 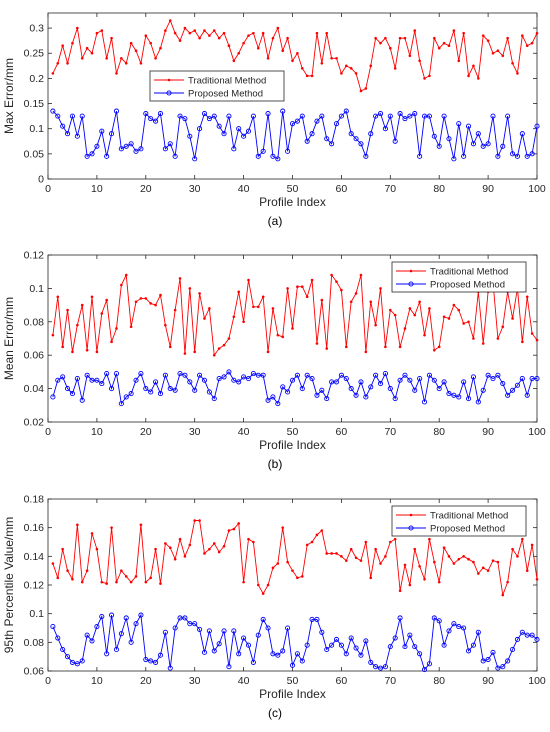 What do you see at coordinates (488, 432) in the screenshot?
I see `x-tick-label: 90` at bounding box center [488, 432].